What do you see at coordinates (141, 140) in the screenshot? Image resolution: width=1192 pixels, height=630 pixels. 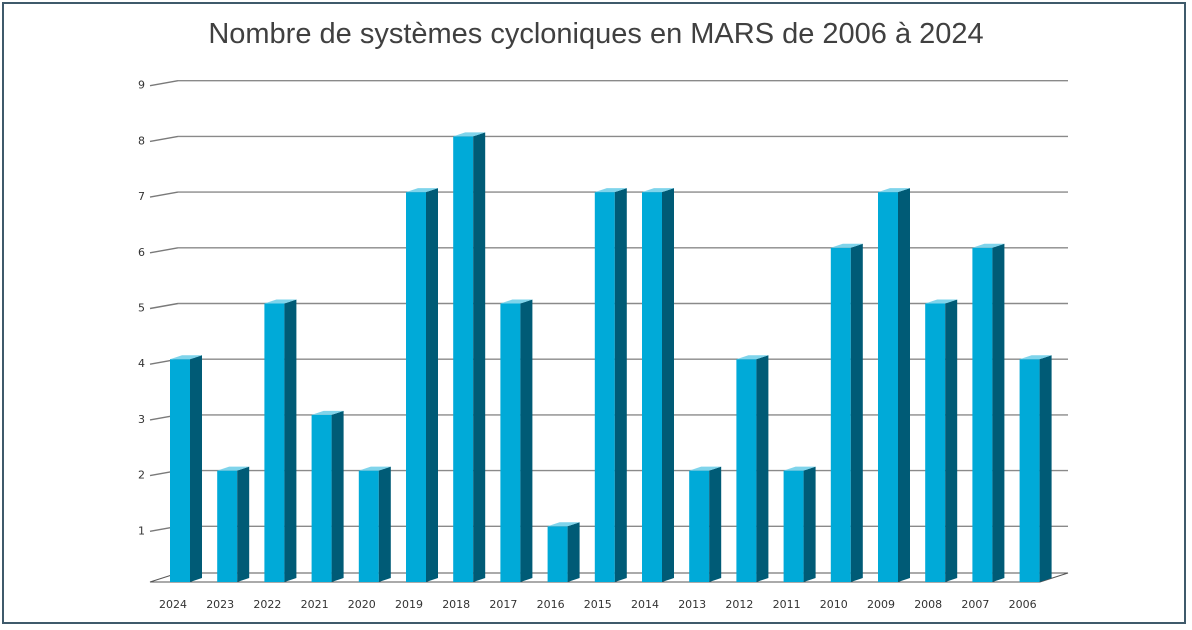 I see `y-tick-label-8: 8` at bounding box center [141, 140].